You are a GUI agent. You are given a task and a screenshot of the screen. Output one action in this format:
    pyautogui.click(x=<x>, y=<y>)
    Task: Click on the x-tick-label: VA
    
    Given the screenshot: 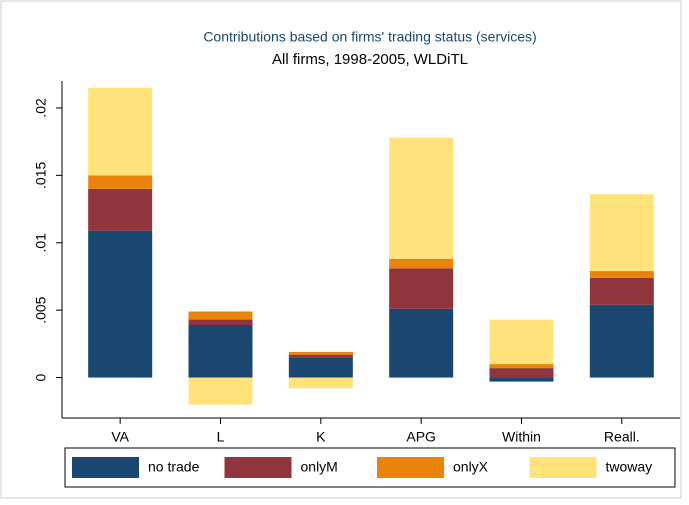 What is the action you would take?
    pyautogui.click(x=120, y=437)
    